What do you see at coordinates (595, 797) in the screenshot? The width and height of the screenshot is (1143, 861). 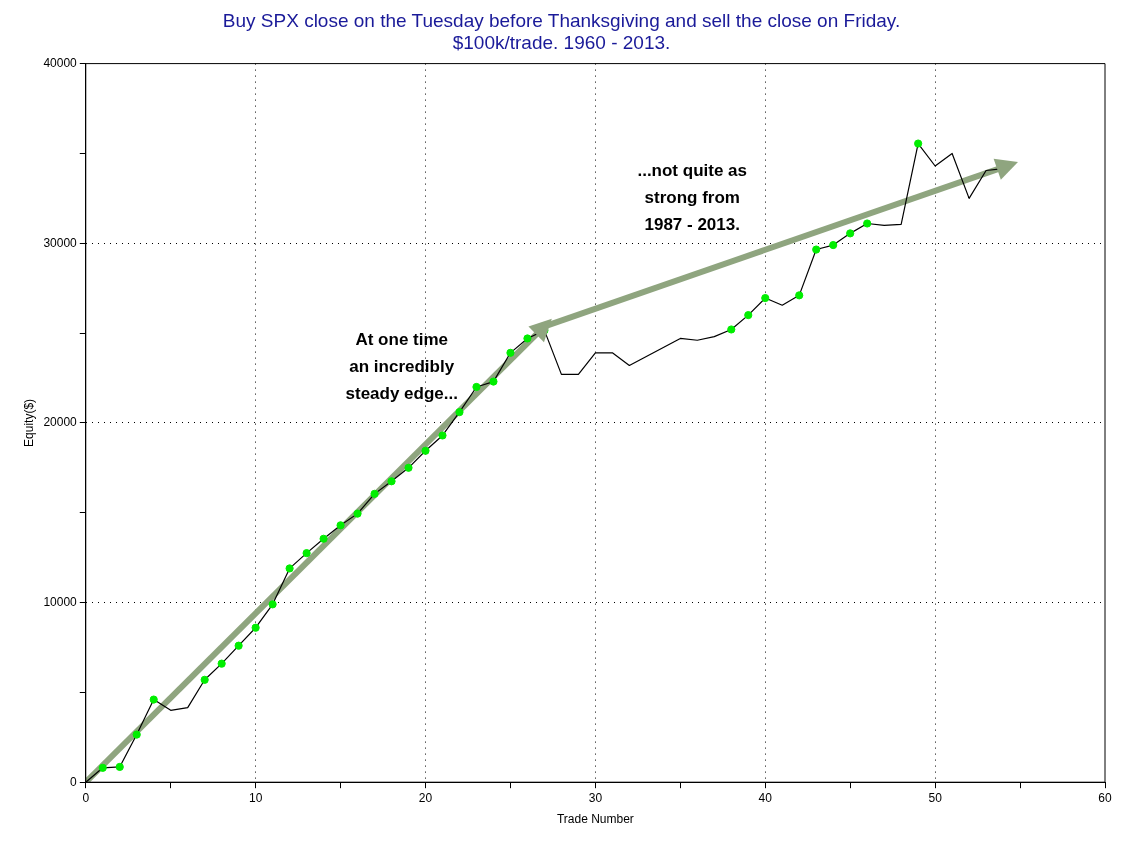 I see `x-tick-label: 30` at bounding box center [595, 797].